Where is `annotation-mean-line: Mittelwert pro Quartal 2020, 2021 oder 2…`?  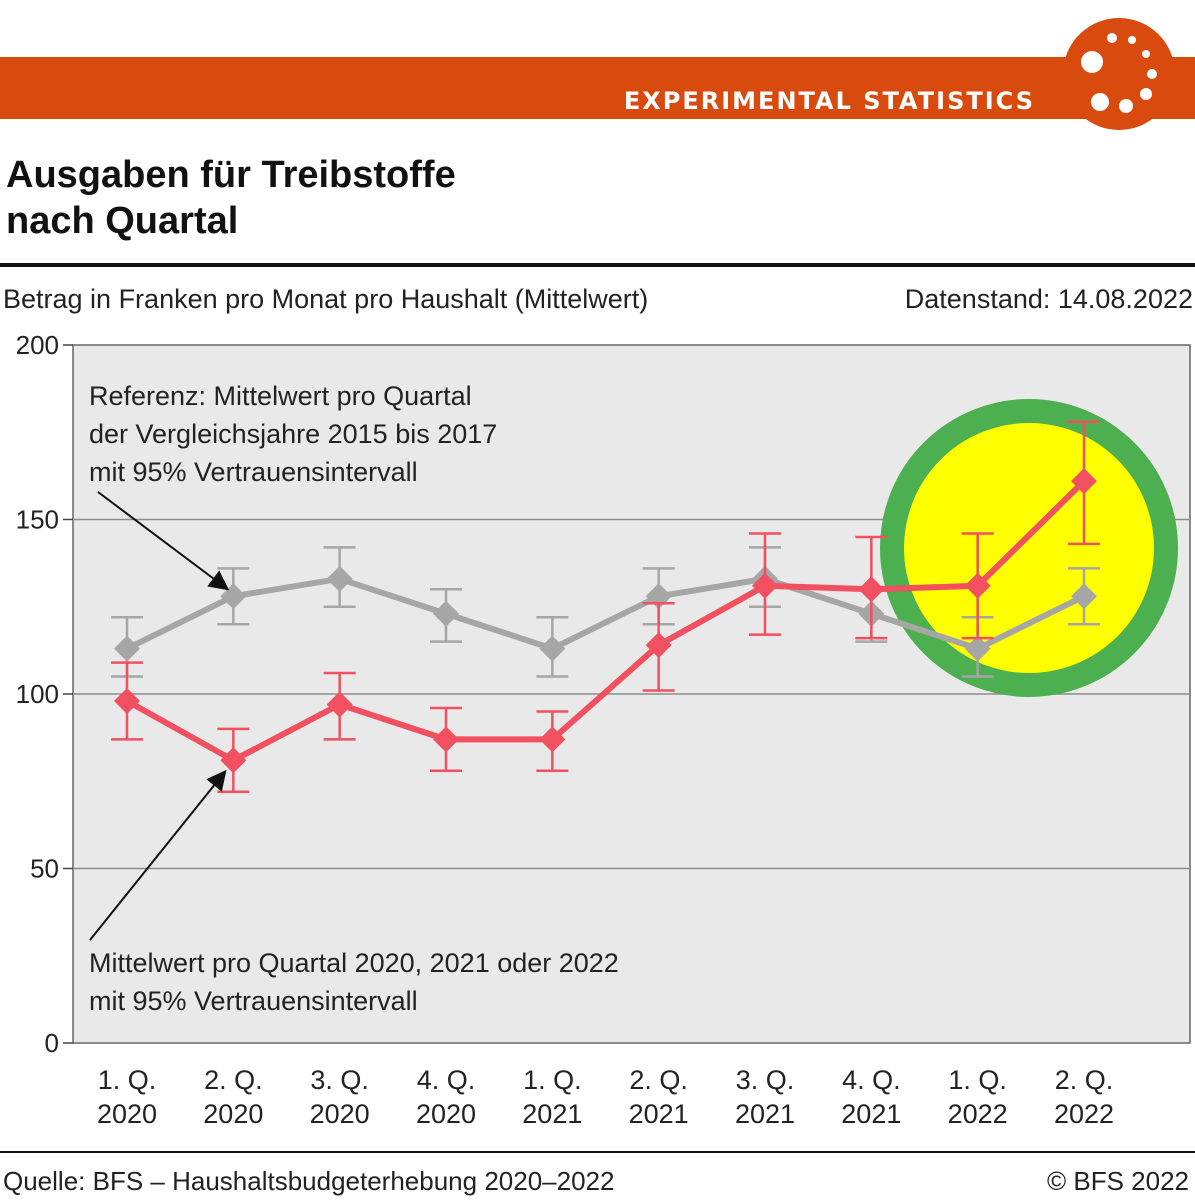 annotation-mean-line: Mittelwert pro Quartal 2020, 2021 oder 2… is located at coordinates (354, 963).